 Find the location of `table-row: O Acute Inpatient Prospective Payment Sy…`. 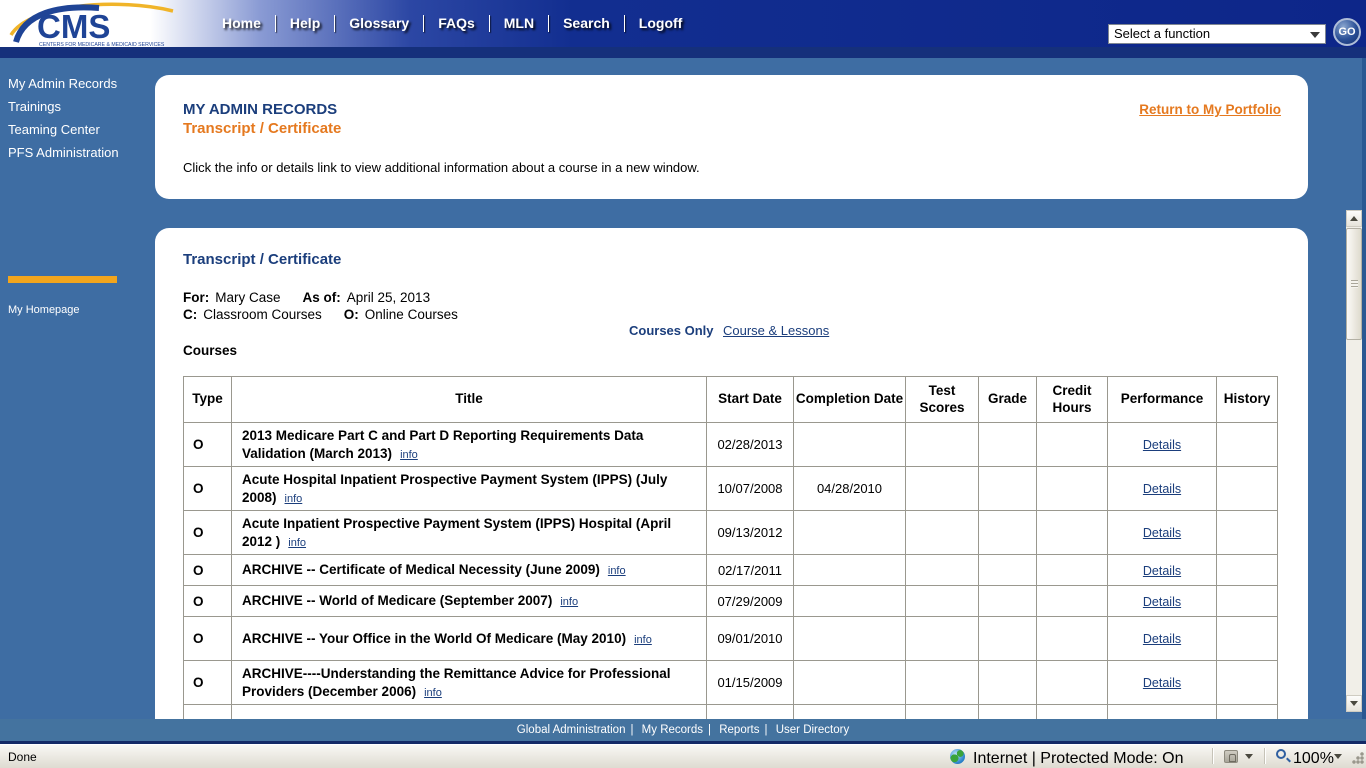

table-row: O Acute Inpatient Prospective Payment Sy… is located at coordinates (730, 532).